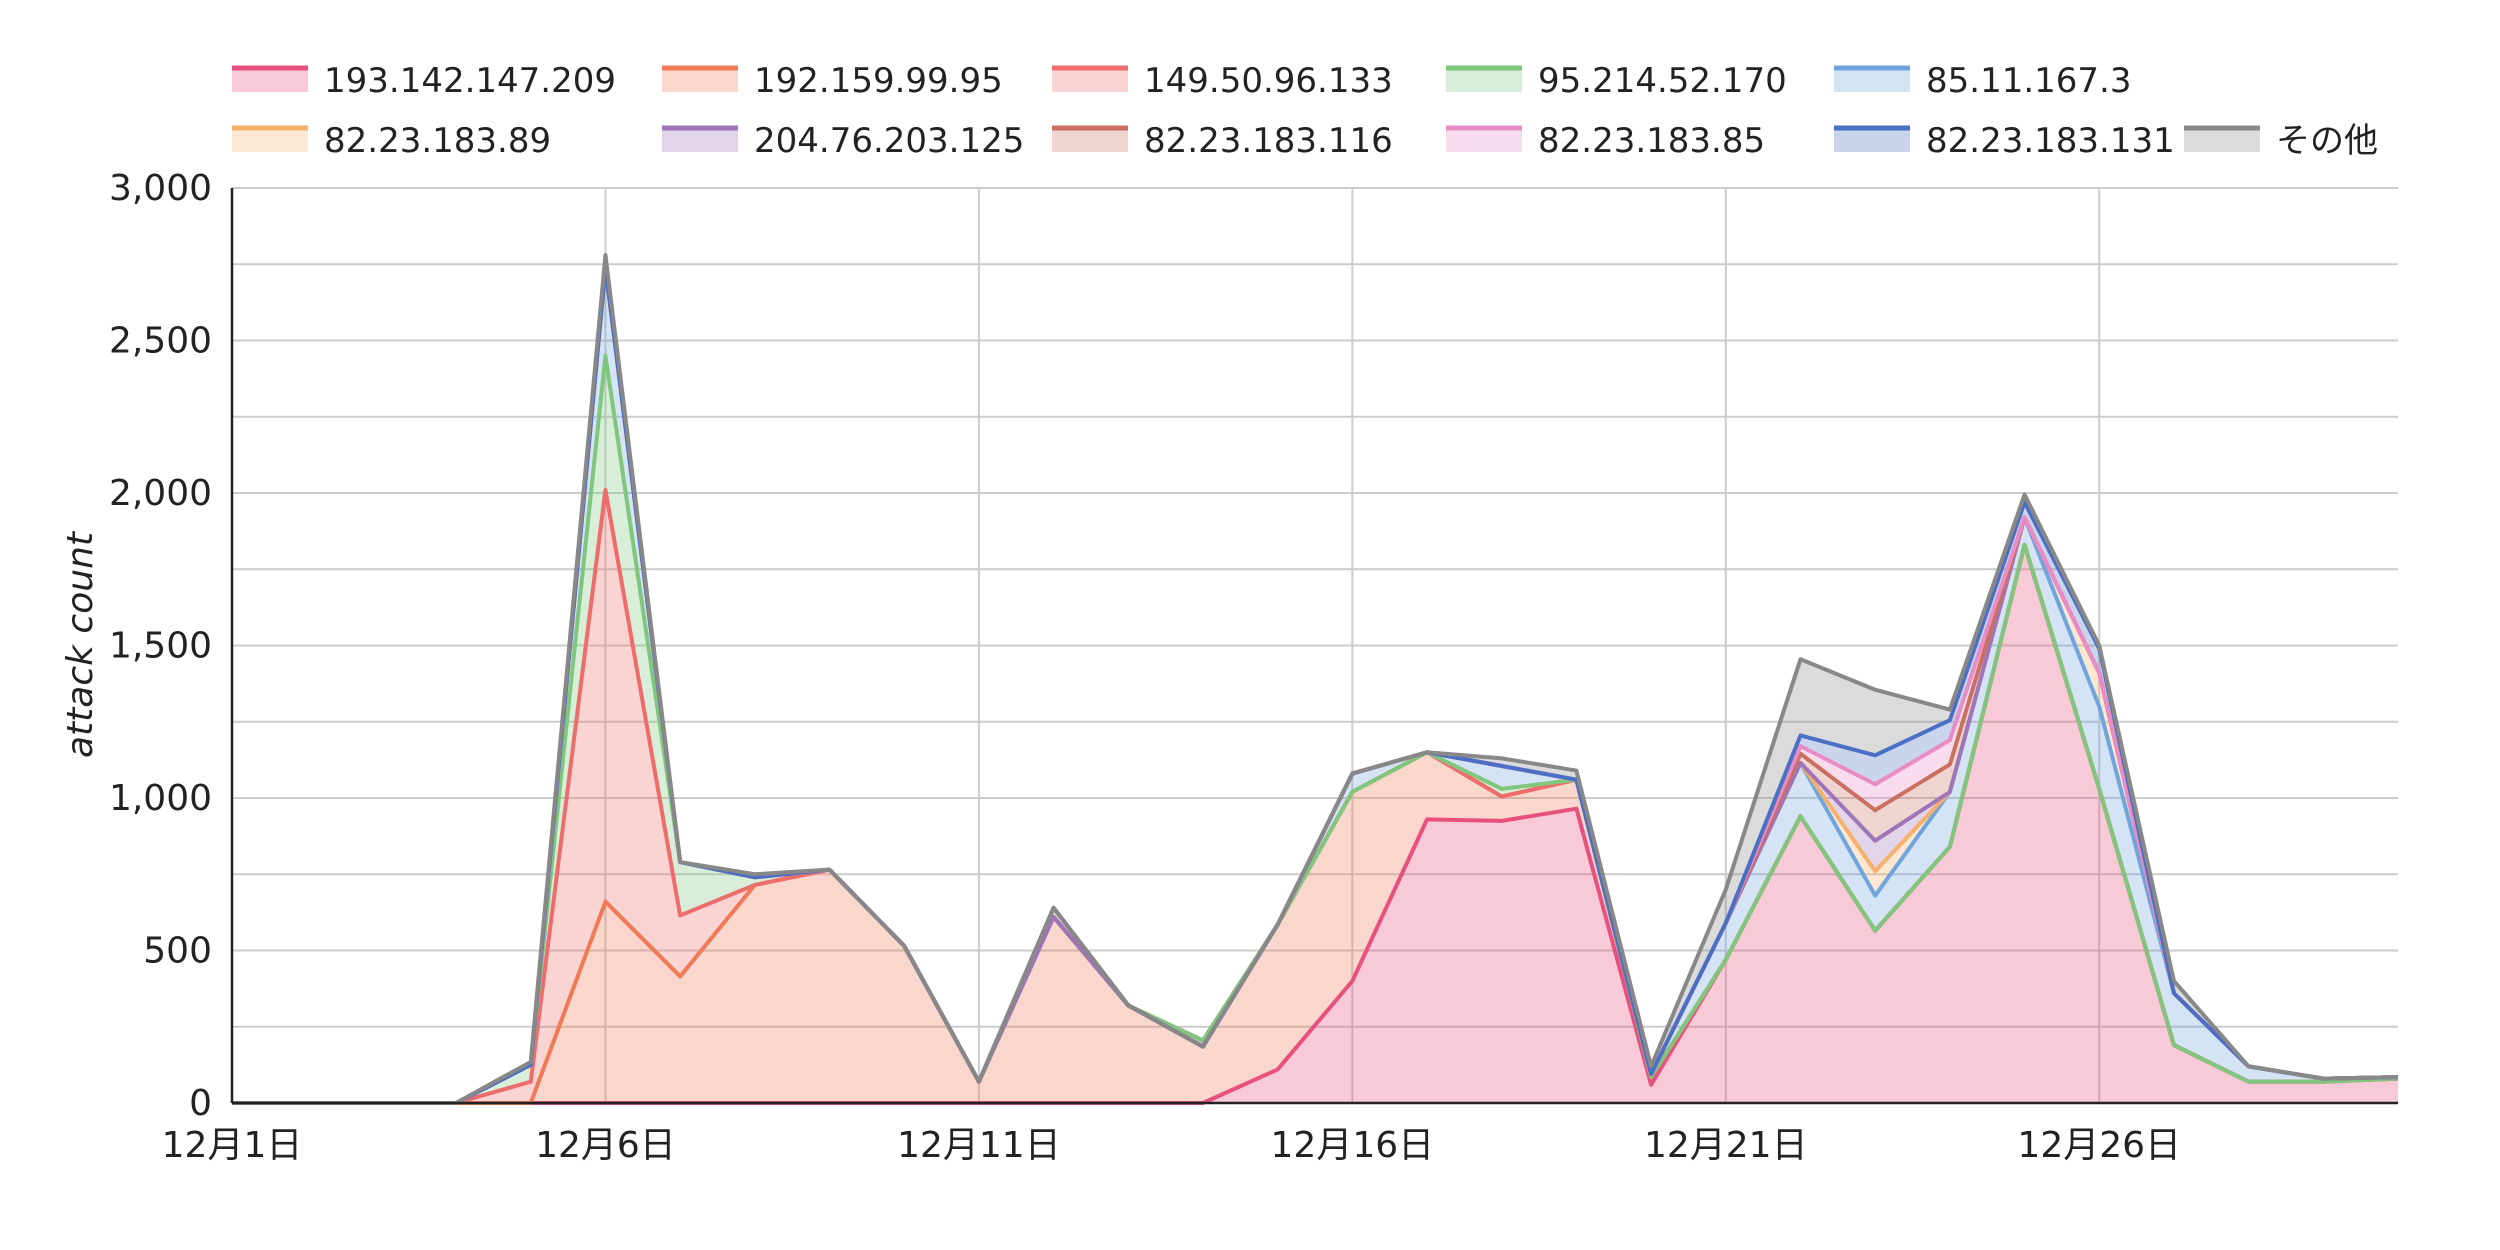  What do you see at coordinates (2028, 81) in the screenshot?
I see `legend-label: 85.11.167.3` at bounding box center [2028, 81].